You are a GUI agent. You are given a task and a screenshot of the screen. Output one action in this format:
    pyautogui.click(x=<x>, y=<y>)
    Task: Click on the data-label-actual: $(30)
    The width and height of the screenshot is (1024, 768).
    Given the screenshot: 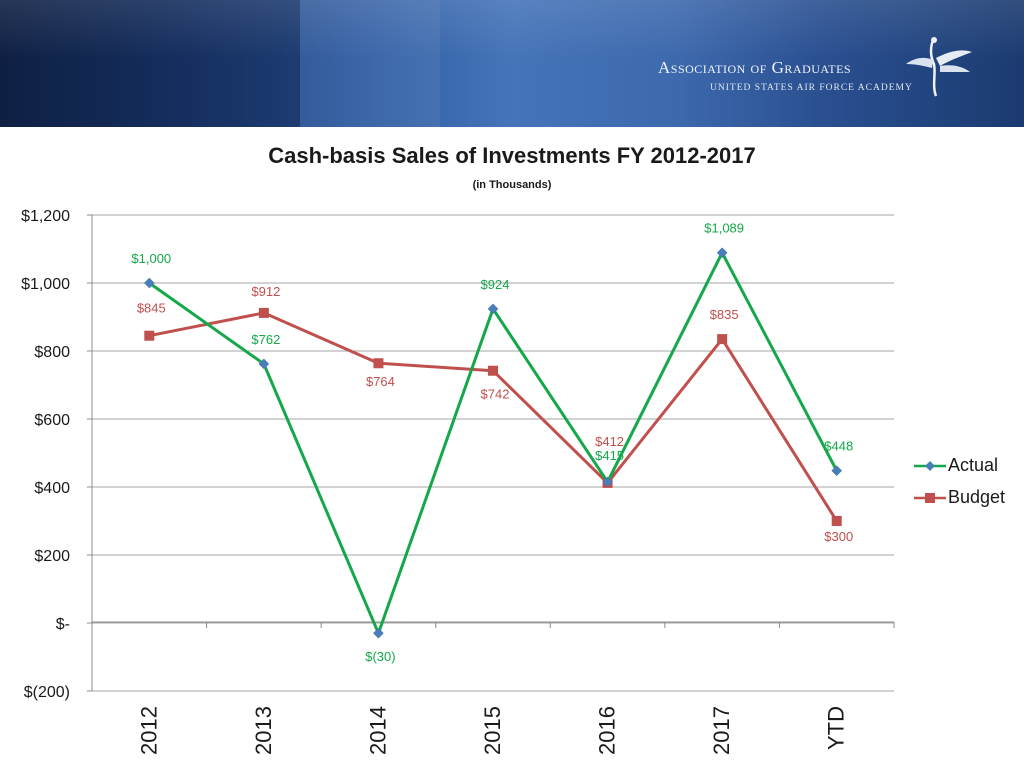 What is the action you would take?
    pyautogui.click(x=380, y=656)
    